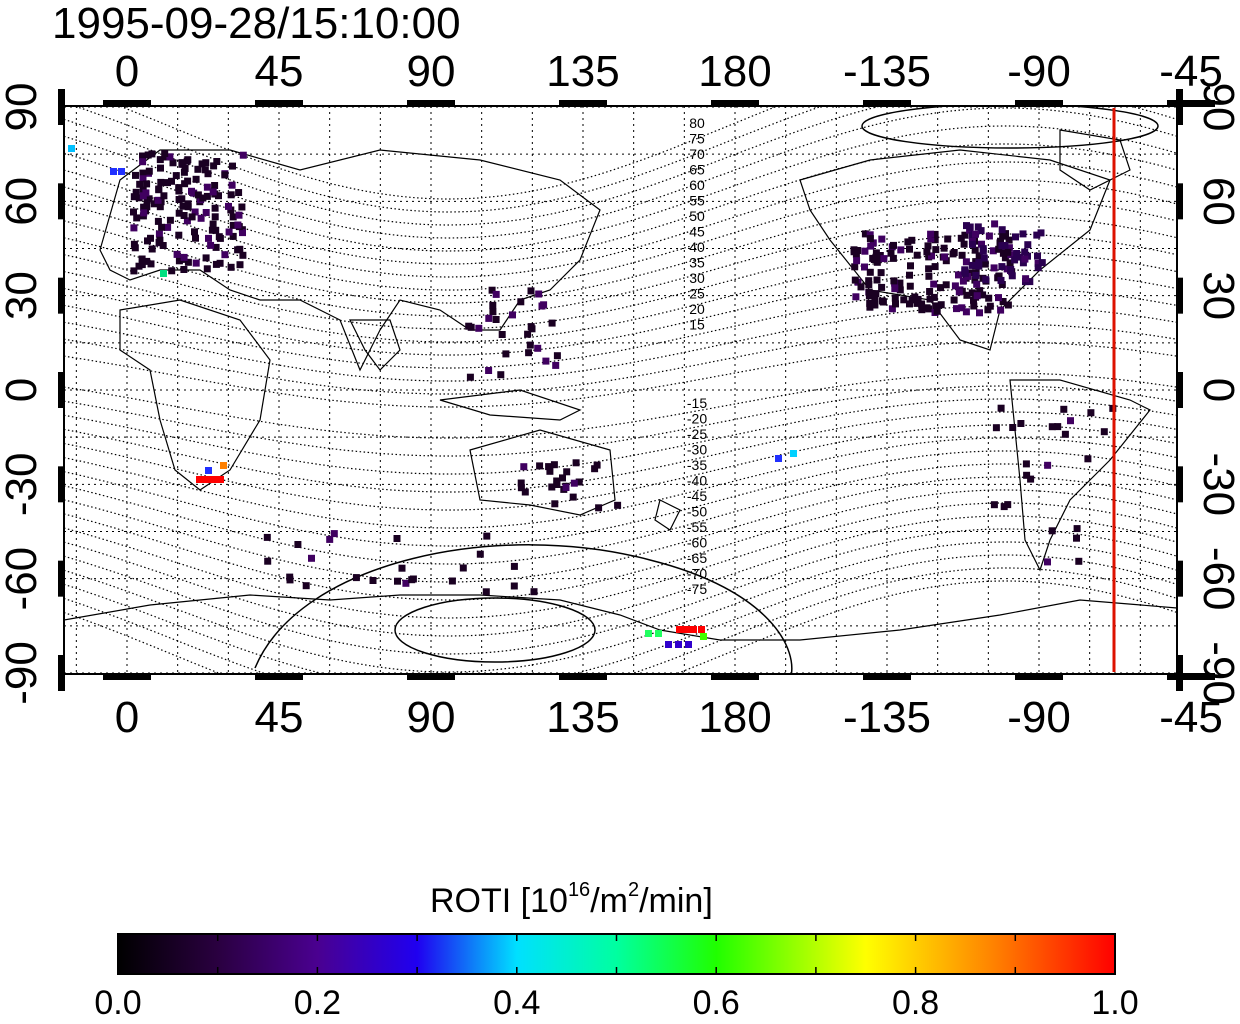  What do you see at coordinates (1217, 295) in the screenshot?
I see `lat-label-right: 30` at bounding box center [1217, 295].